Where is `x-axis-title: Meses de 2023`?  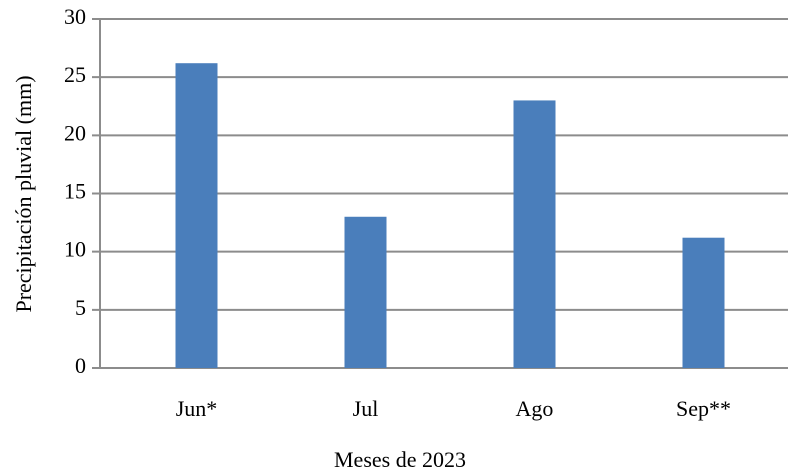
x-axis-title: Meses de 2023 is located at coordinates (400, 459).